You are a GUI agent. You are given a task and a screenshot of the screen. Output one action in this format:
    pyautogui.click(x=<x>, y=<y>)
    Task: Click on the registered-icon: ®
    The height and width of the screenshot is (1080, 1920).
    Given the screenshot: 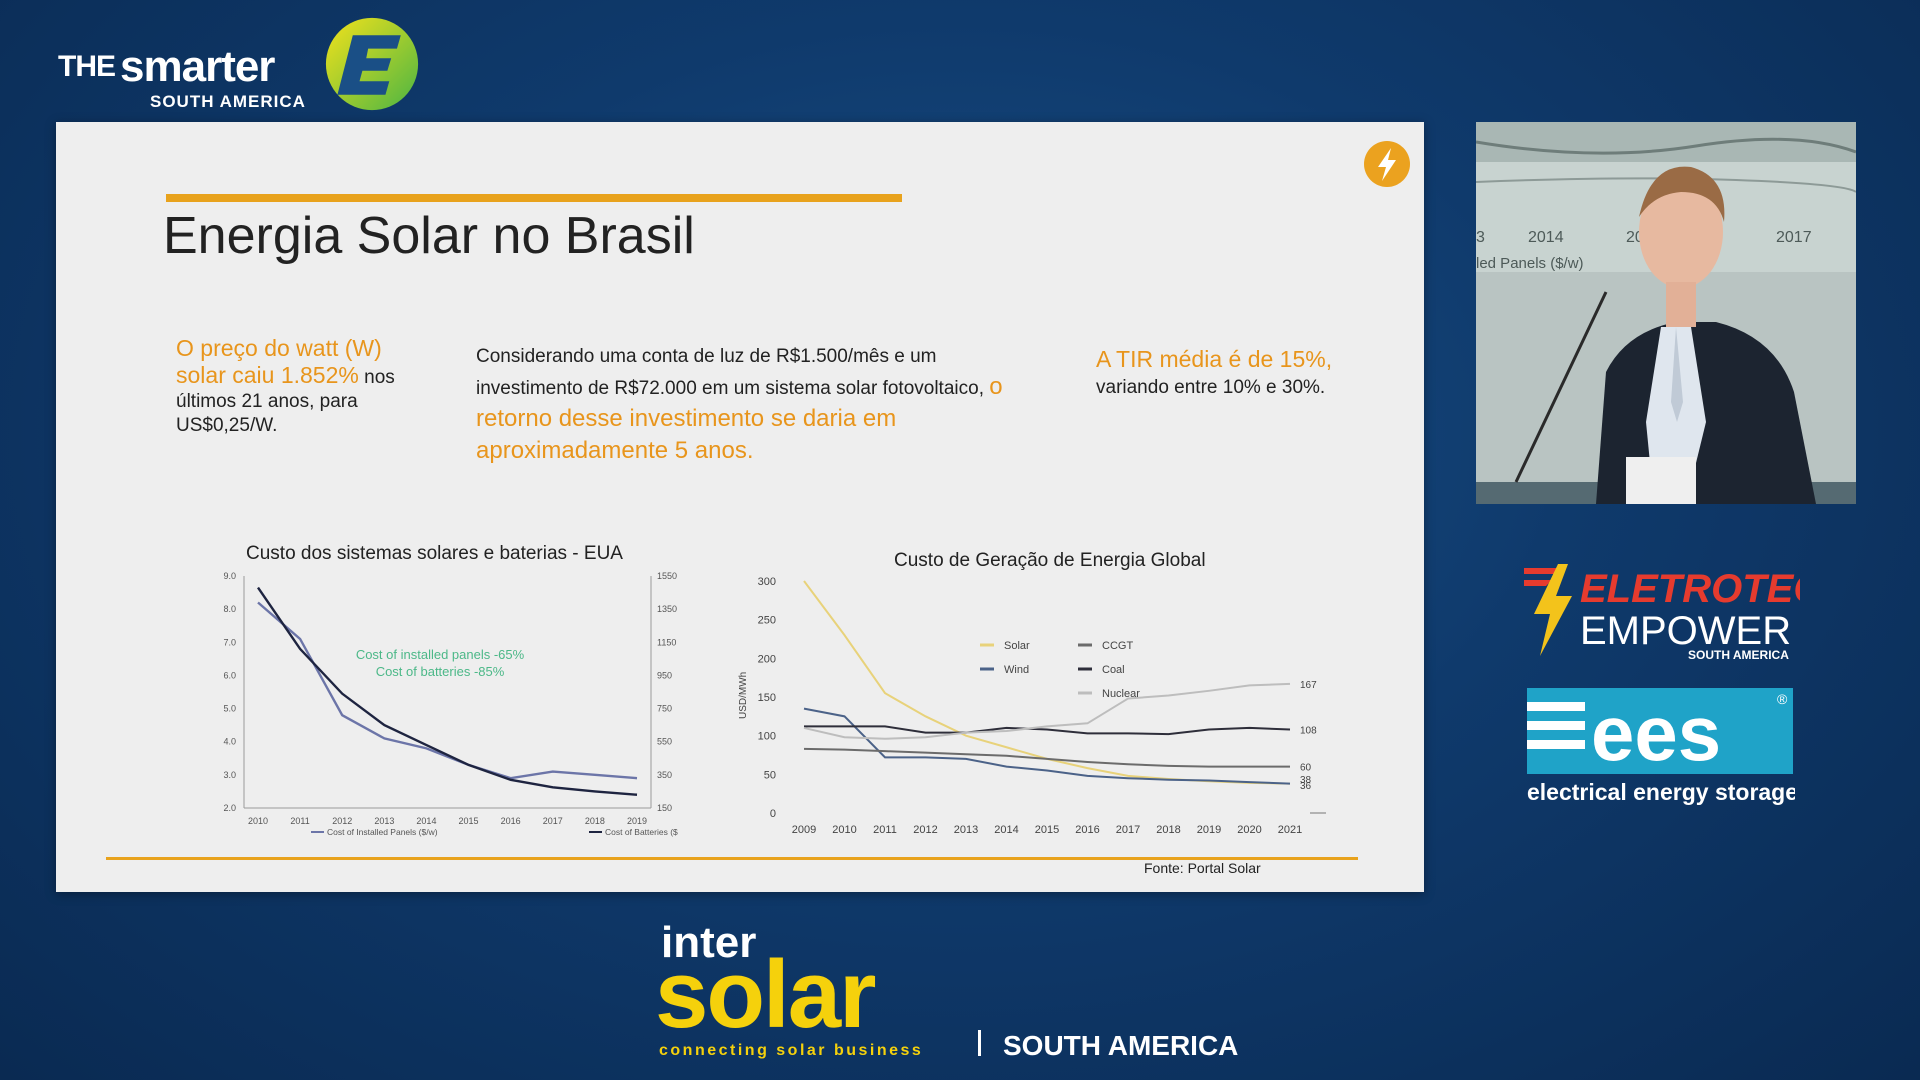 What is the action you would take?
    pyautogui.click(x=1782, y=699)
    